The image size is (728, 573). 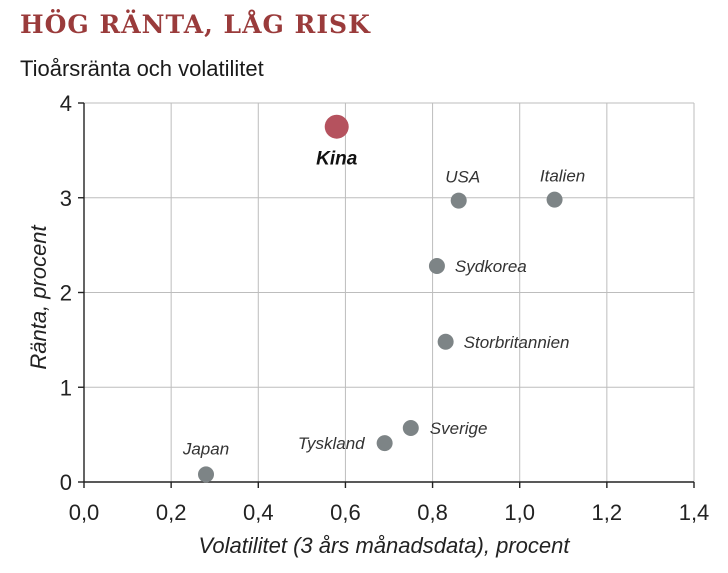 What do you see at coordinates (519, 512) in the screenshot?
I see `x-tick-label: 1,0` at bounding box center [519, 512].